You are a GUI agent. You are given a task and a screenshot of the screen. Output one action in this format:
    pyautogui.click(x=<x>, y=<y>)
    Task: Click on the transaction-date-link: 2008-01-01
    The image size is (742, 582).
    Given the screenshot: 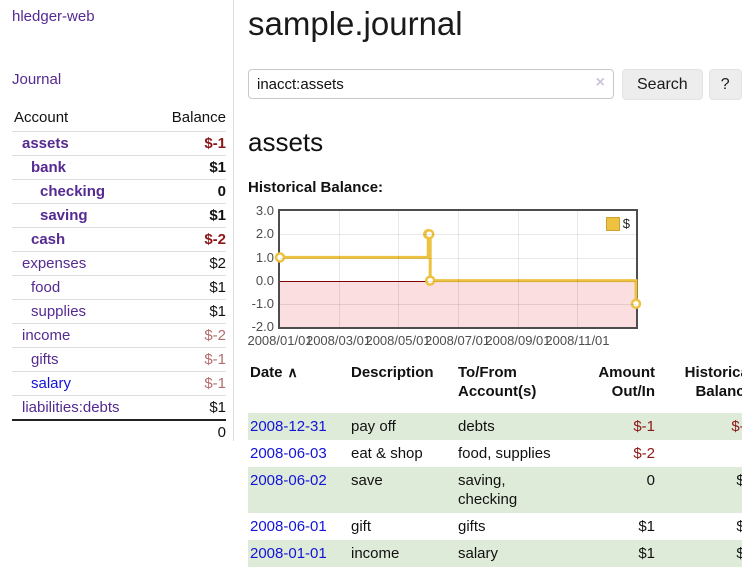 What is the action you would take?
    pyautogui.click(x=288, y=554)
    